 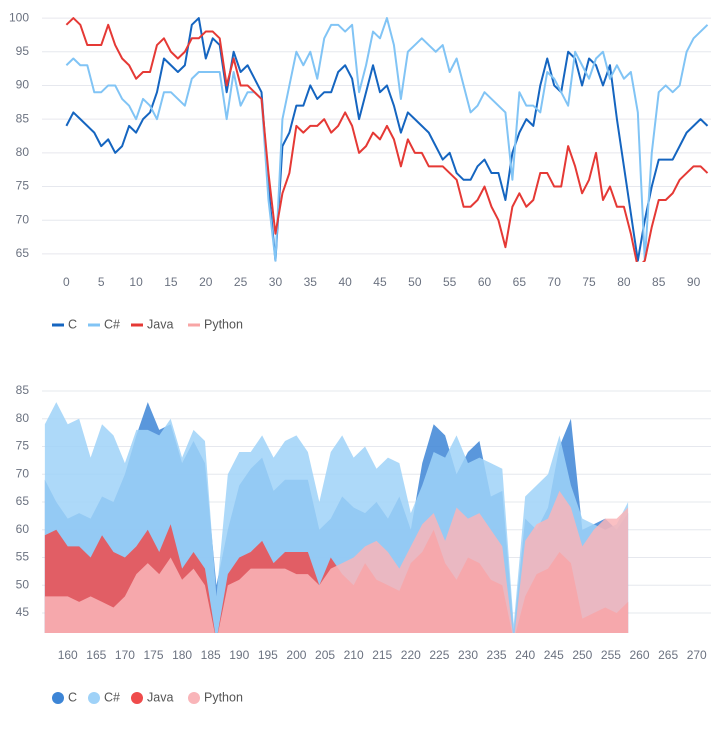 I want to click on x-tick-label: 55, so click(x=450, y=282).